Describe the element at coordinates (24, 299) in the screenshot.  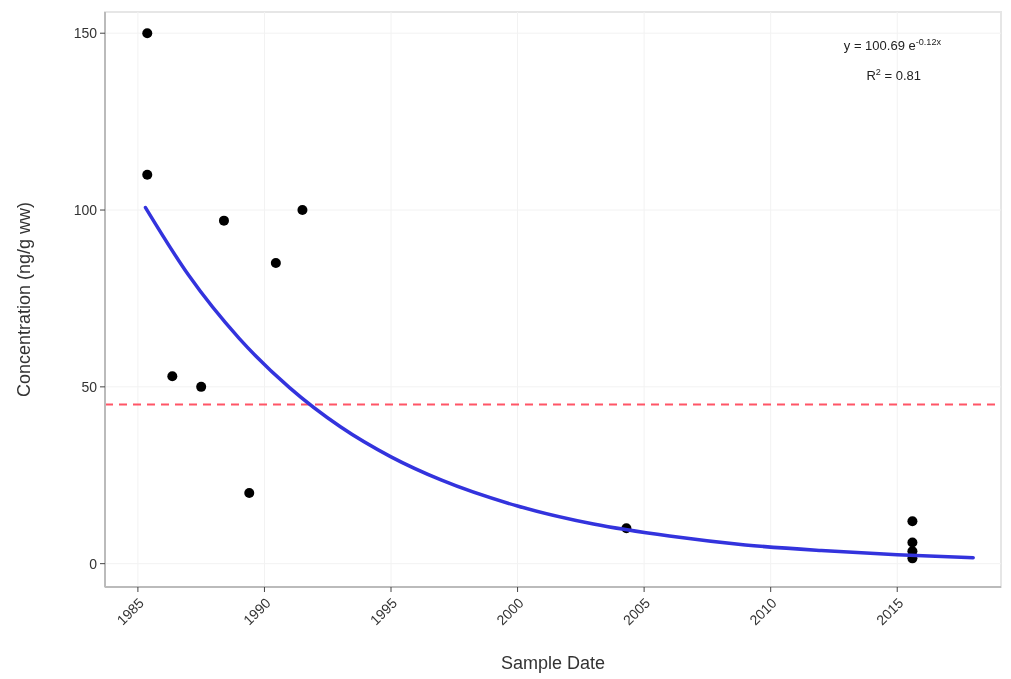
I see `y-axis-title: Concentration (ng/g ww)` at that location.